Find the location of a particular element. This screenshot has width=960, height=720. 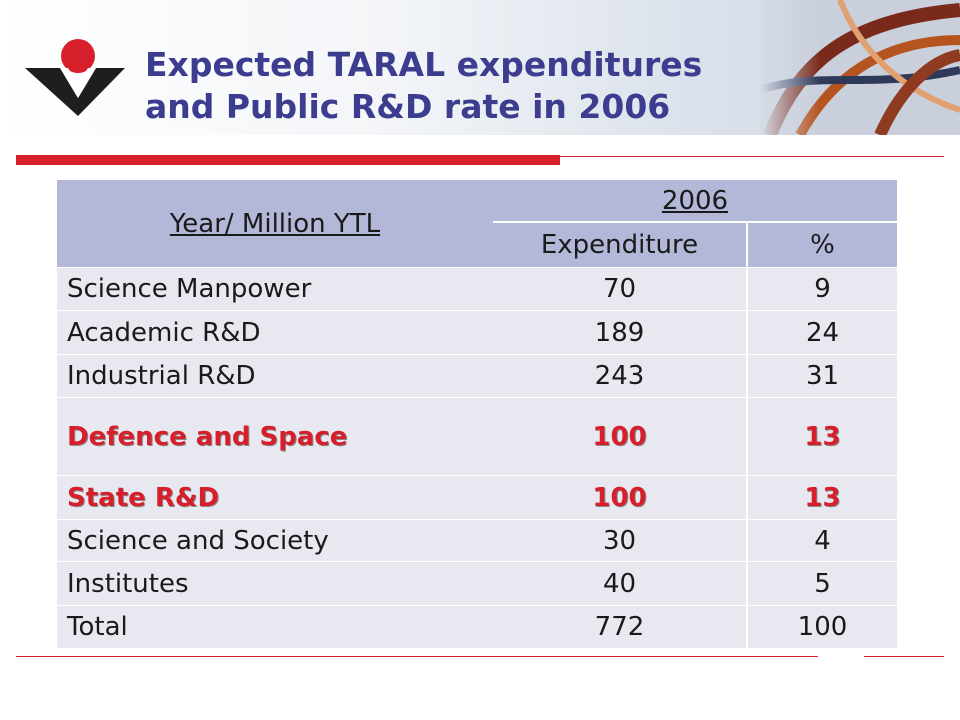

table-cell-percent: 9 is located at coordinates (822, 289).